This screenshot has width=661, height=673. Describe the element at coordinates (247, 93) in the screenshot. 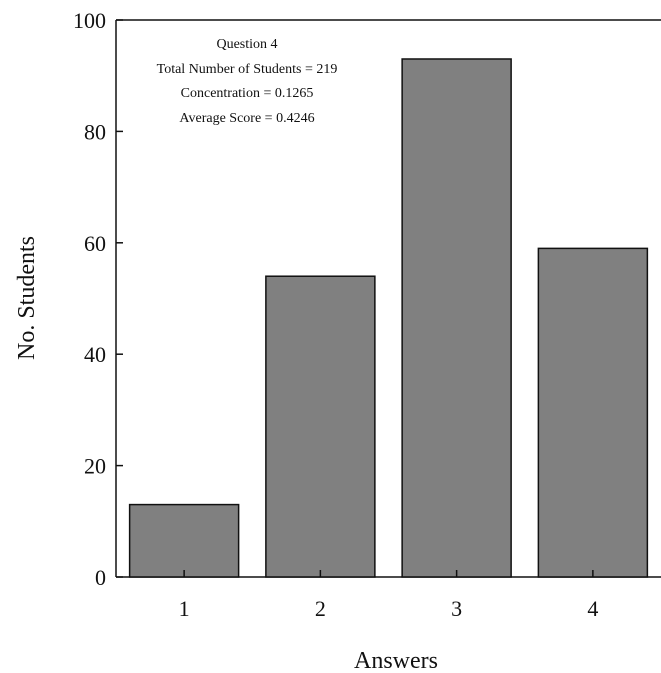

I see `annotation-concentration: Concentration = 0.1265` at that location.